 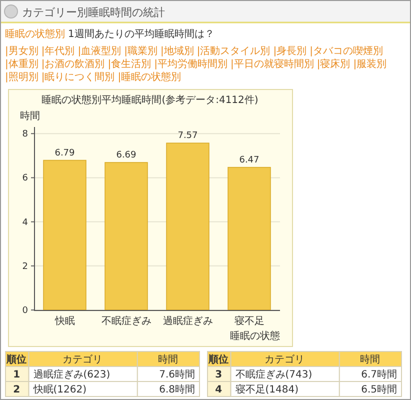 I want to click on text: |身長別, so click(x=290, y=51).